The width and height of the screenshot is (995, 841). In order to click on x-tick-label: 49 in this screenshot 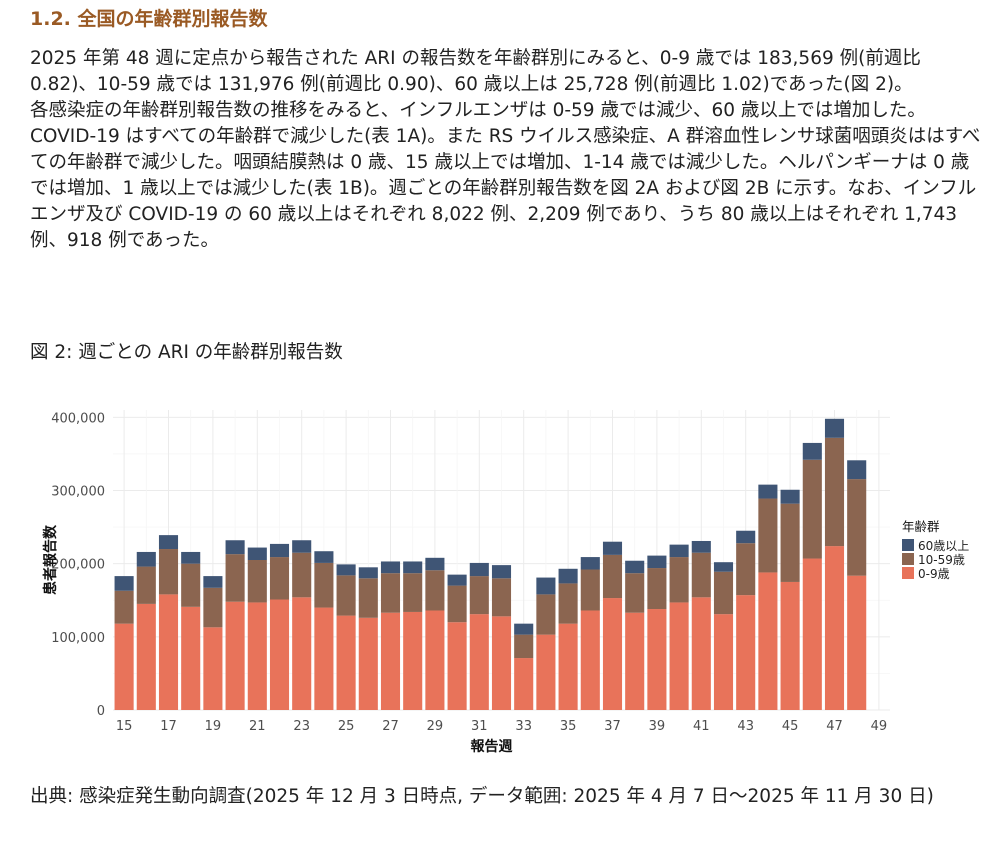, I will do `click(879, 726)`.